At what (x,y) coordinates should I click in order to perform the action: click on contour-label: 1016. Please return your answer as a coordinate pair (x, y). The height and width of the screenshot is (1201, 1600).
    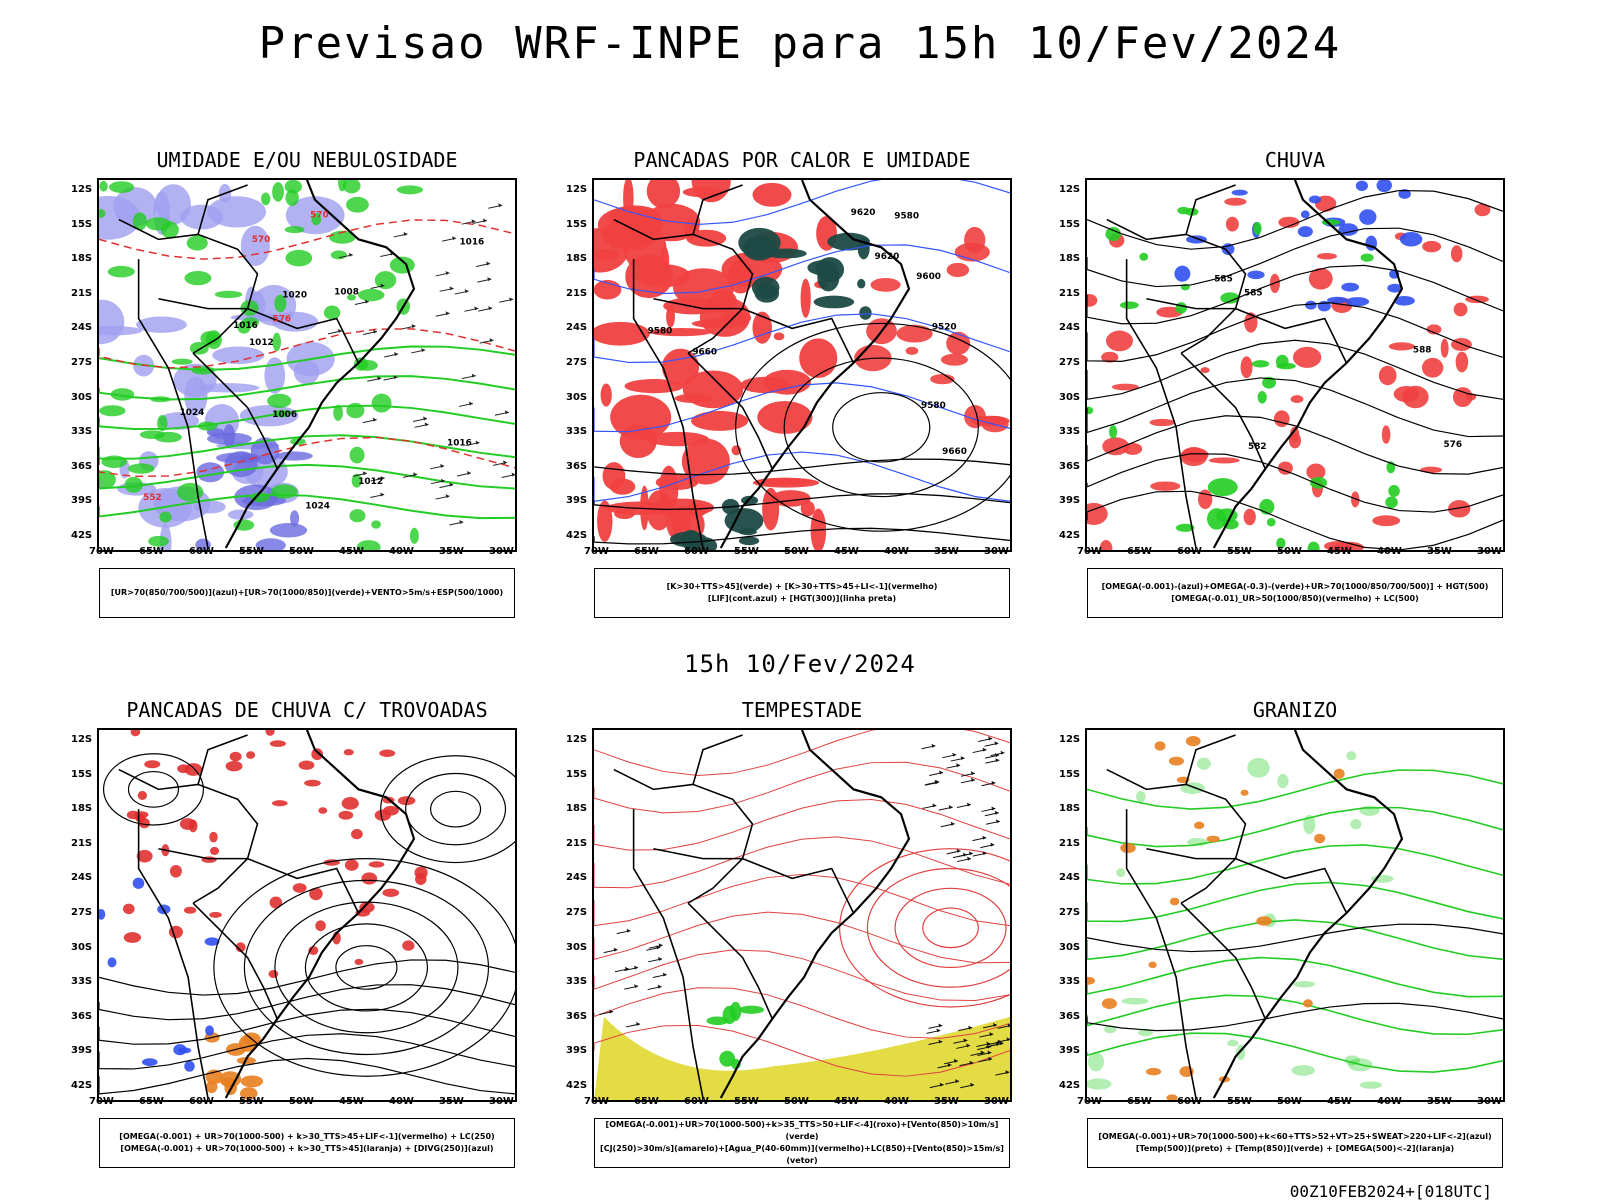
    Looking at the image, I should click on (459, 444).